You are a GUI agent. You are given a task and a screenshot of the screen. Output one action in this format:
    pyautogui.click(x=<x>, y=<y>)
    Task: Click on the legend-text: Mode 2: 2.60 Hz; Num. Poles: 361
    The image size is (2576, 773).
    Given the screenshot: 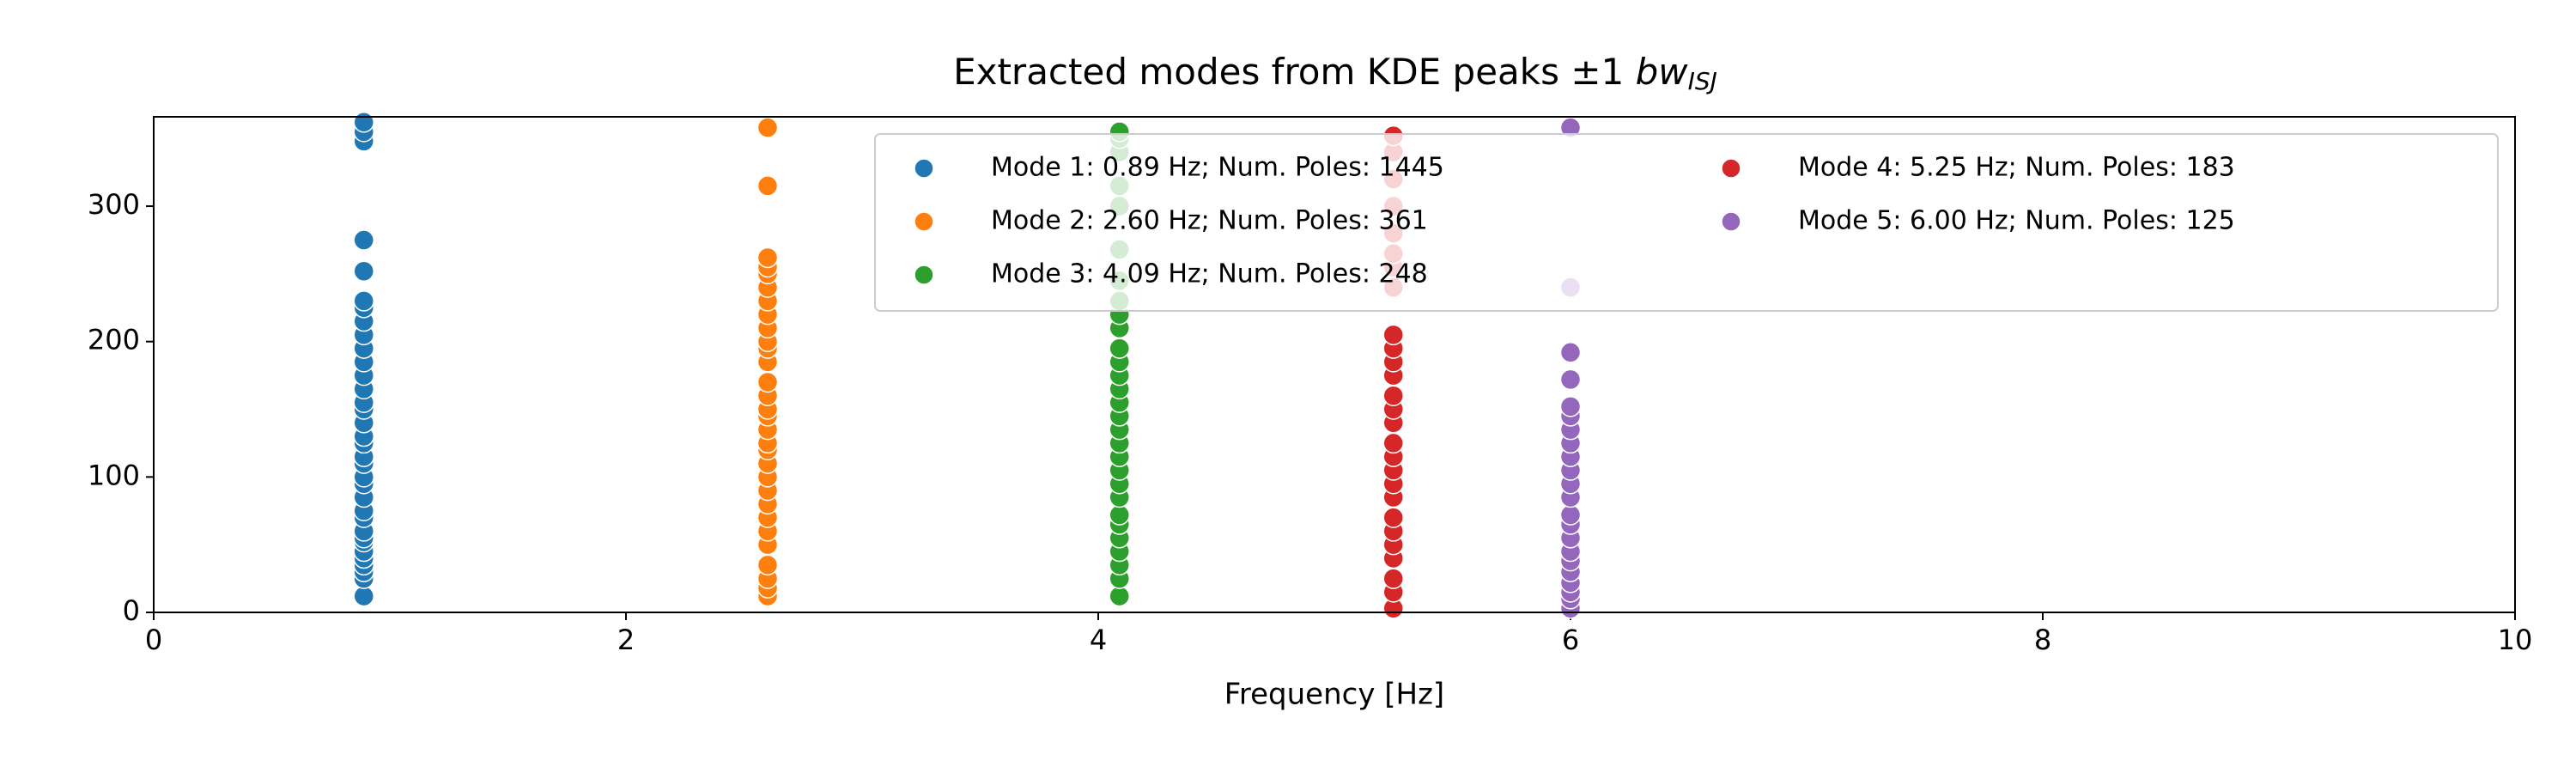 What is the action you would take?
    pyautogui.click(x=1210, y=221)
    